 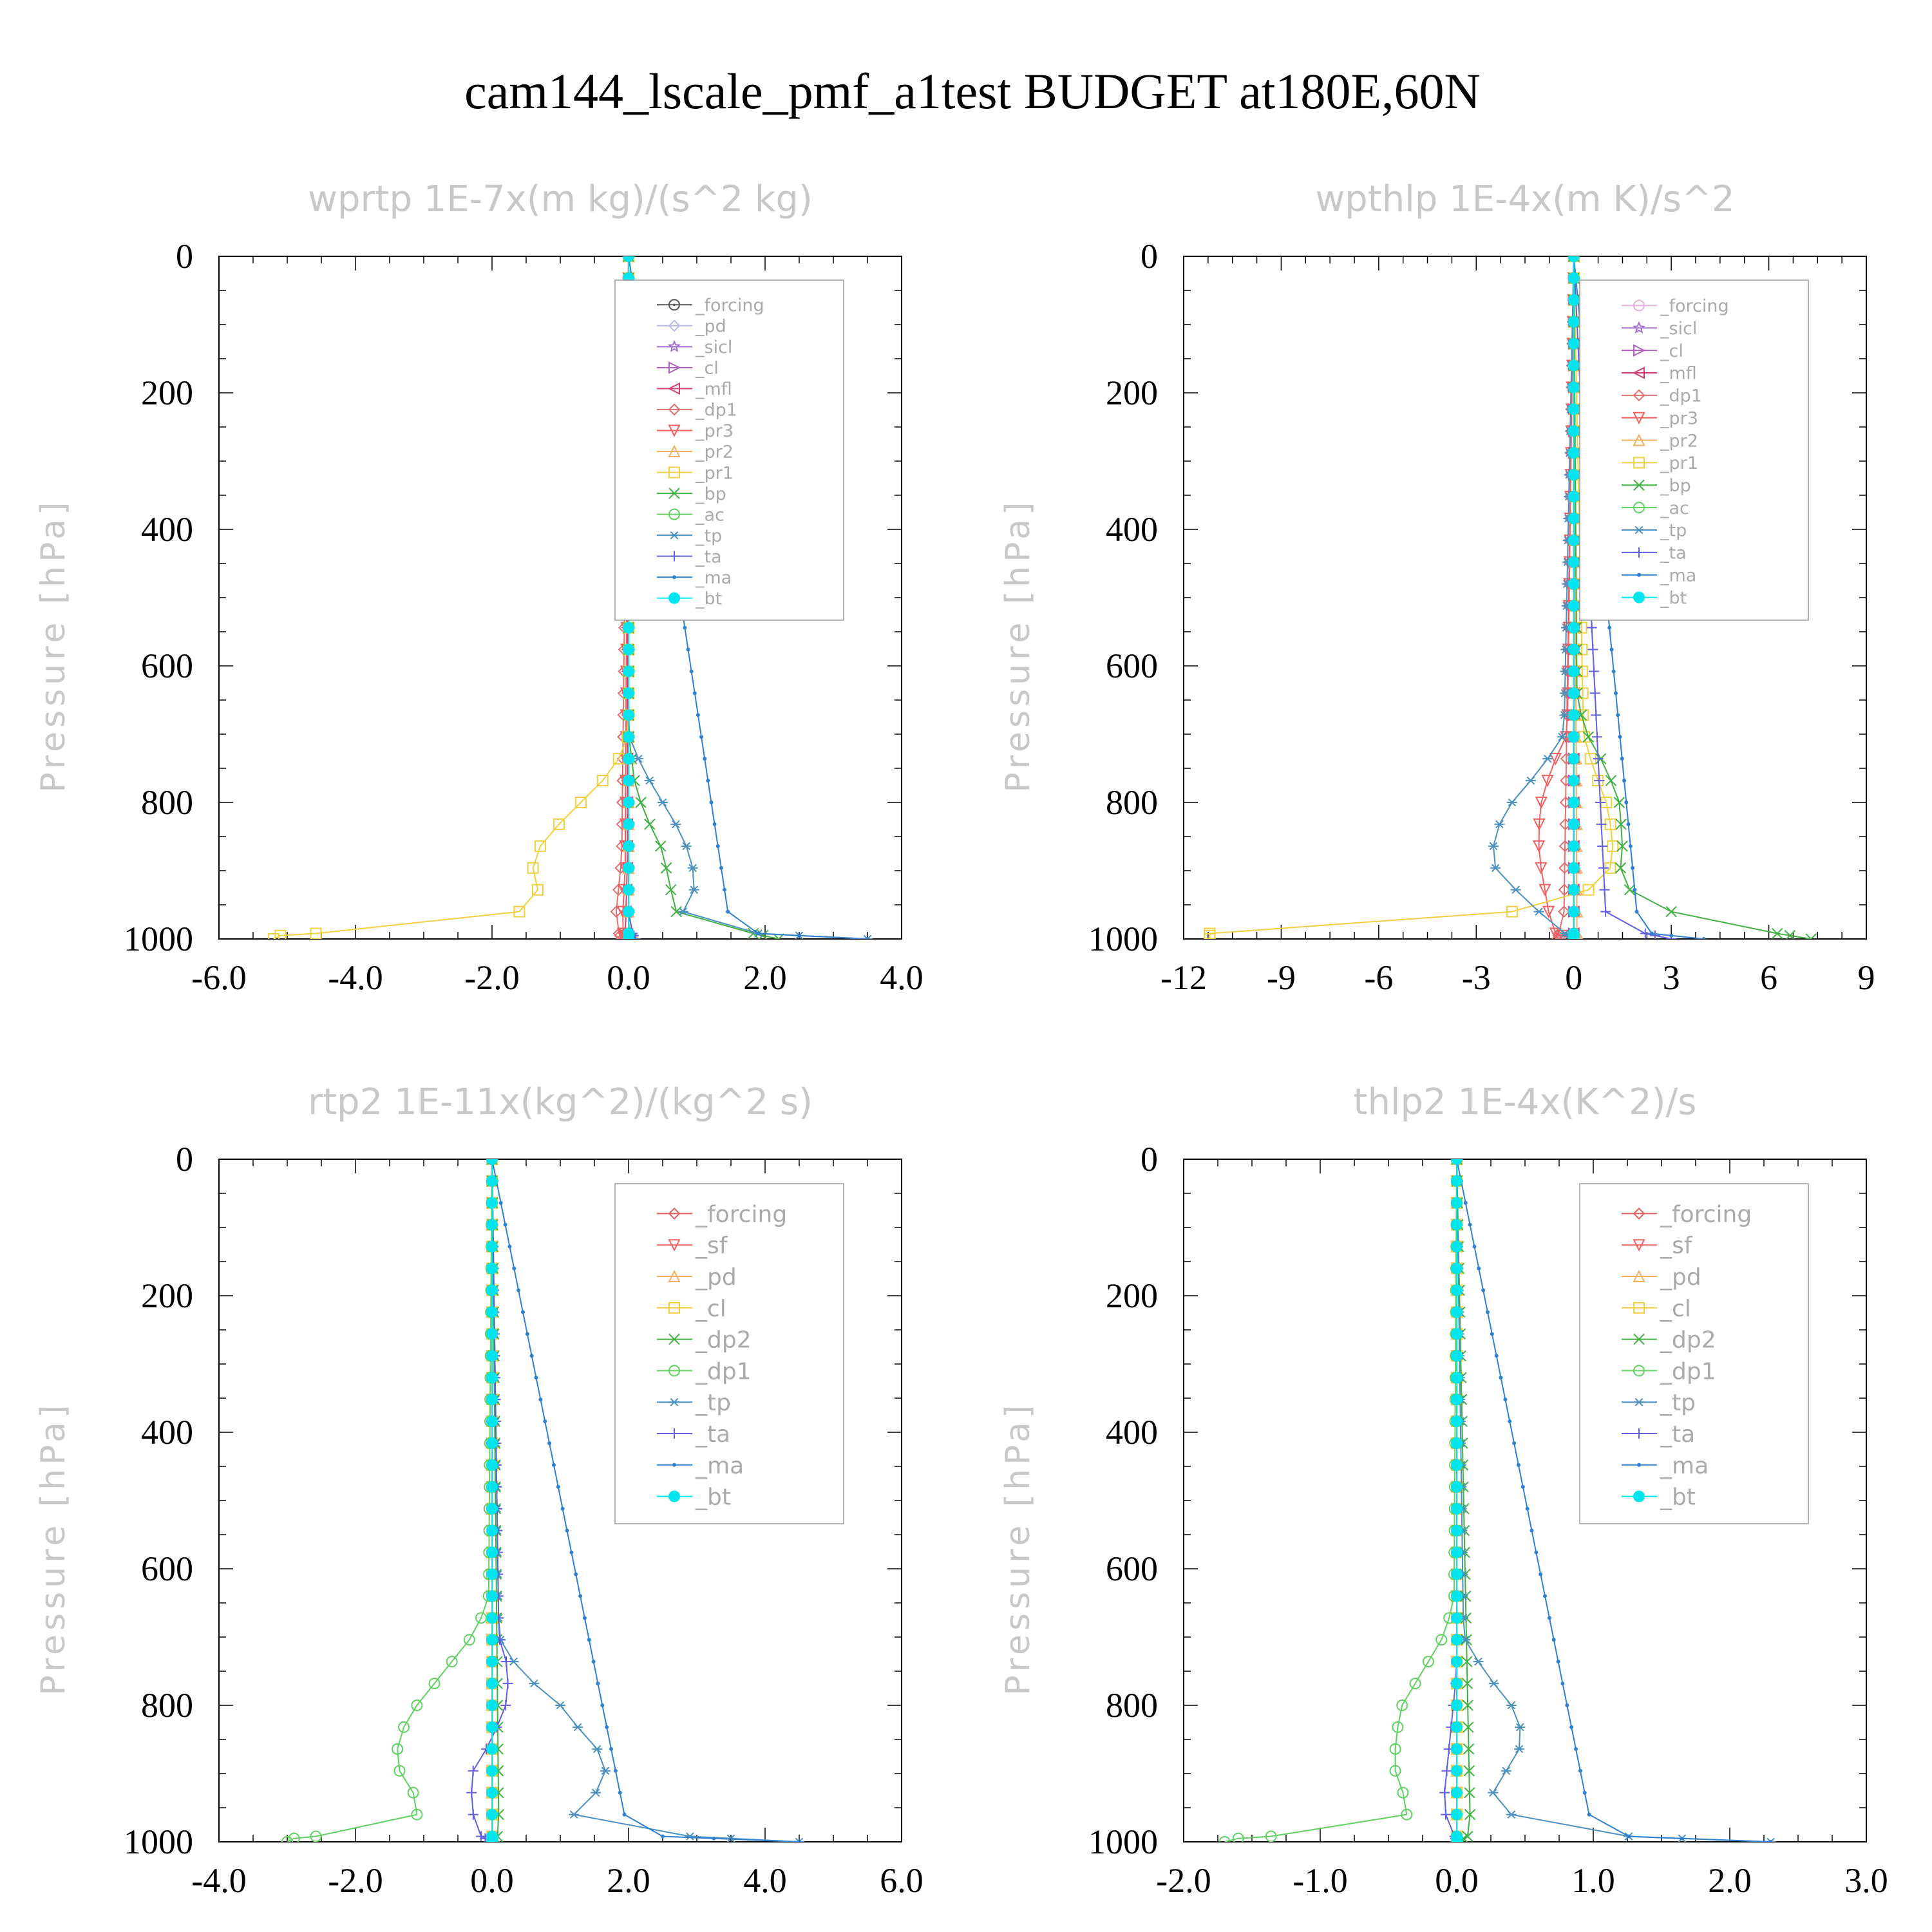 What do you see at coordinates (1694, 450) in the screenshot?
I see `legend-box` at bounding box center [1694, 450].